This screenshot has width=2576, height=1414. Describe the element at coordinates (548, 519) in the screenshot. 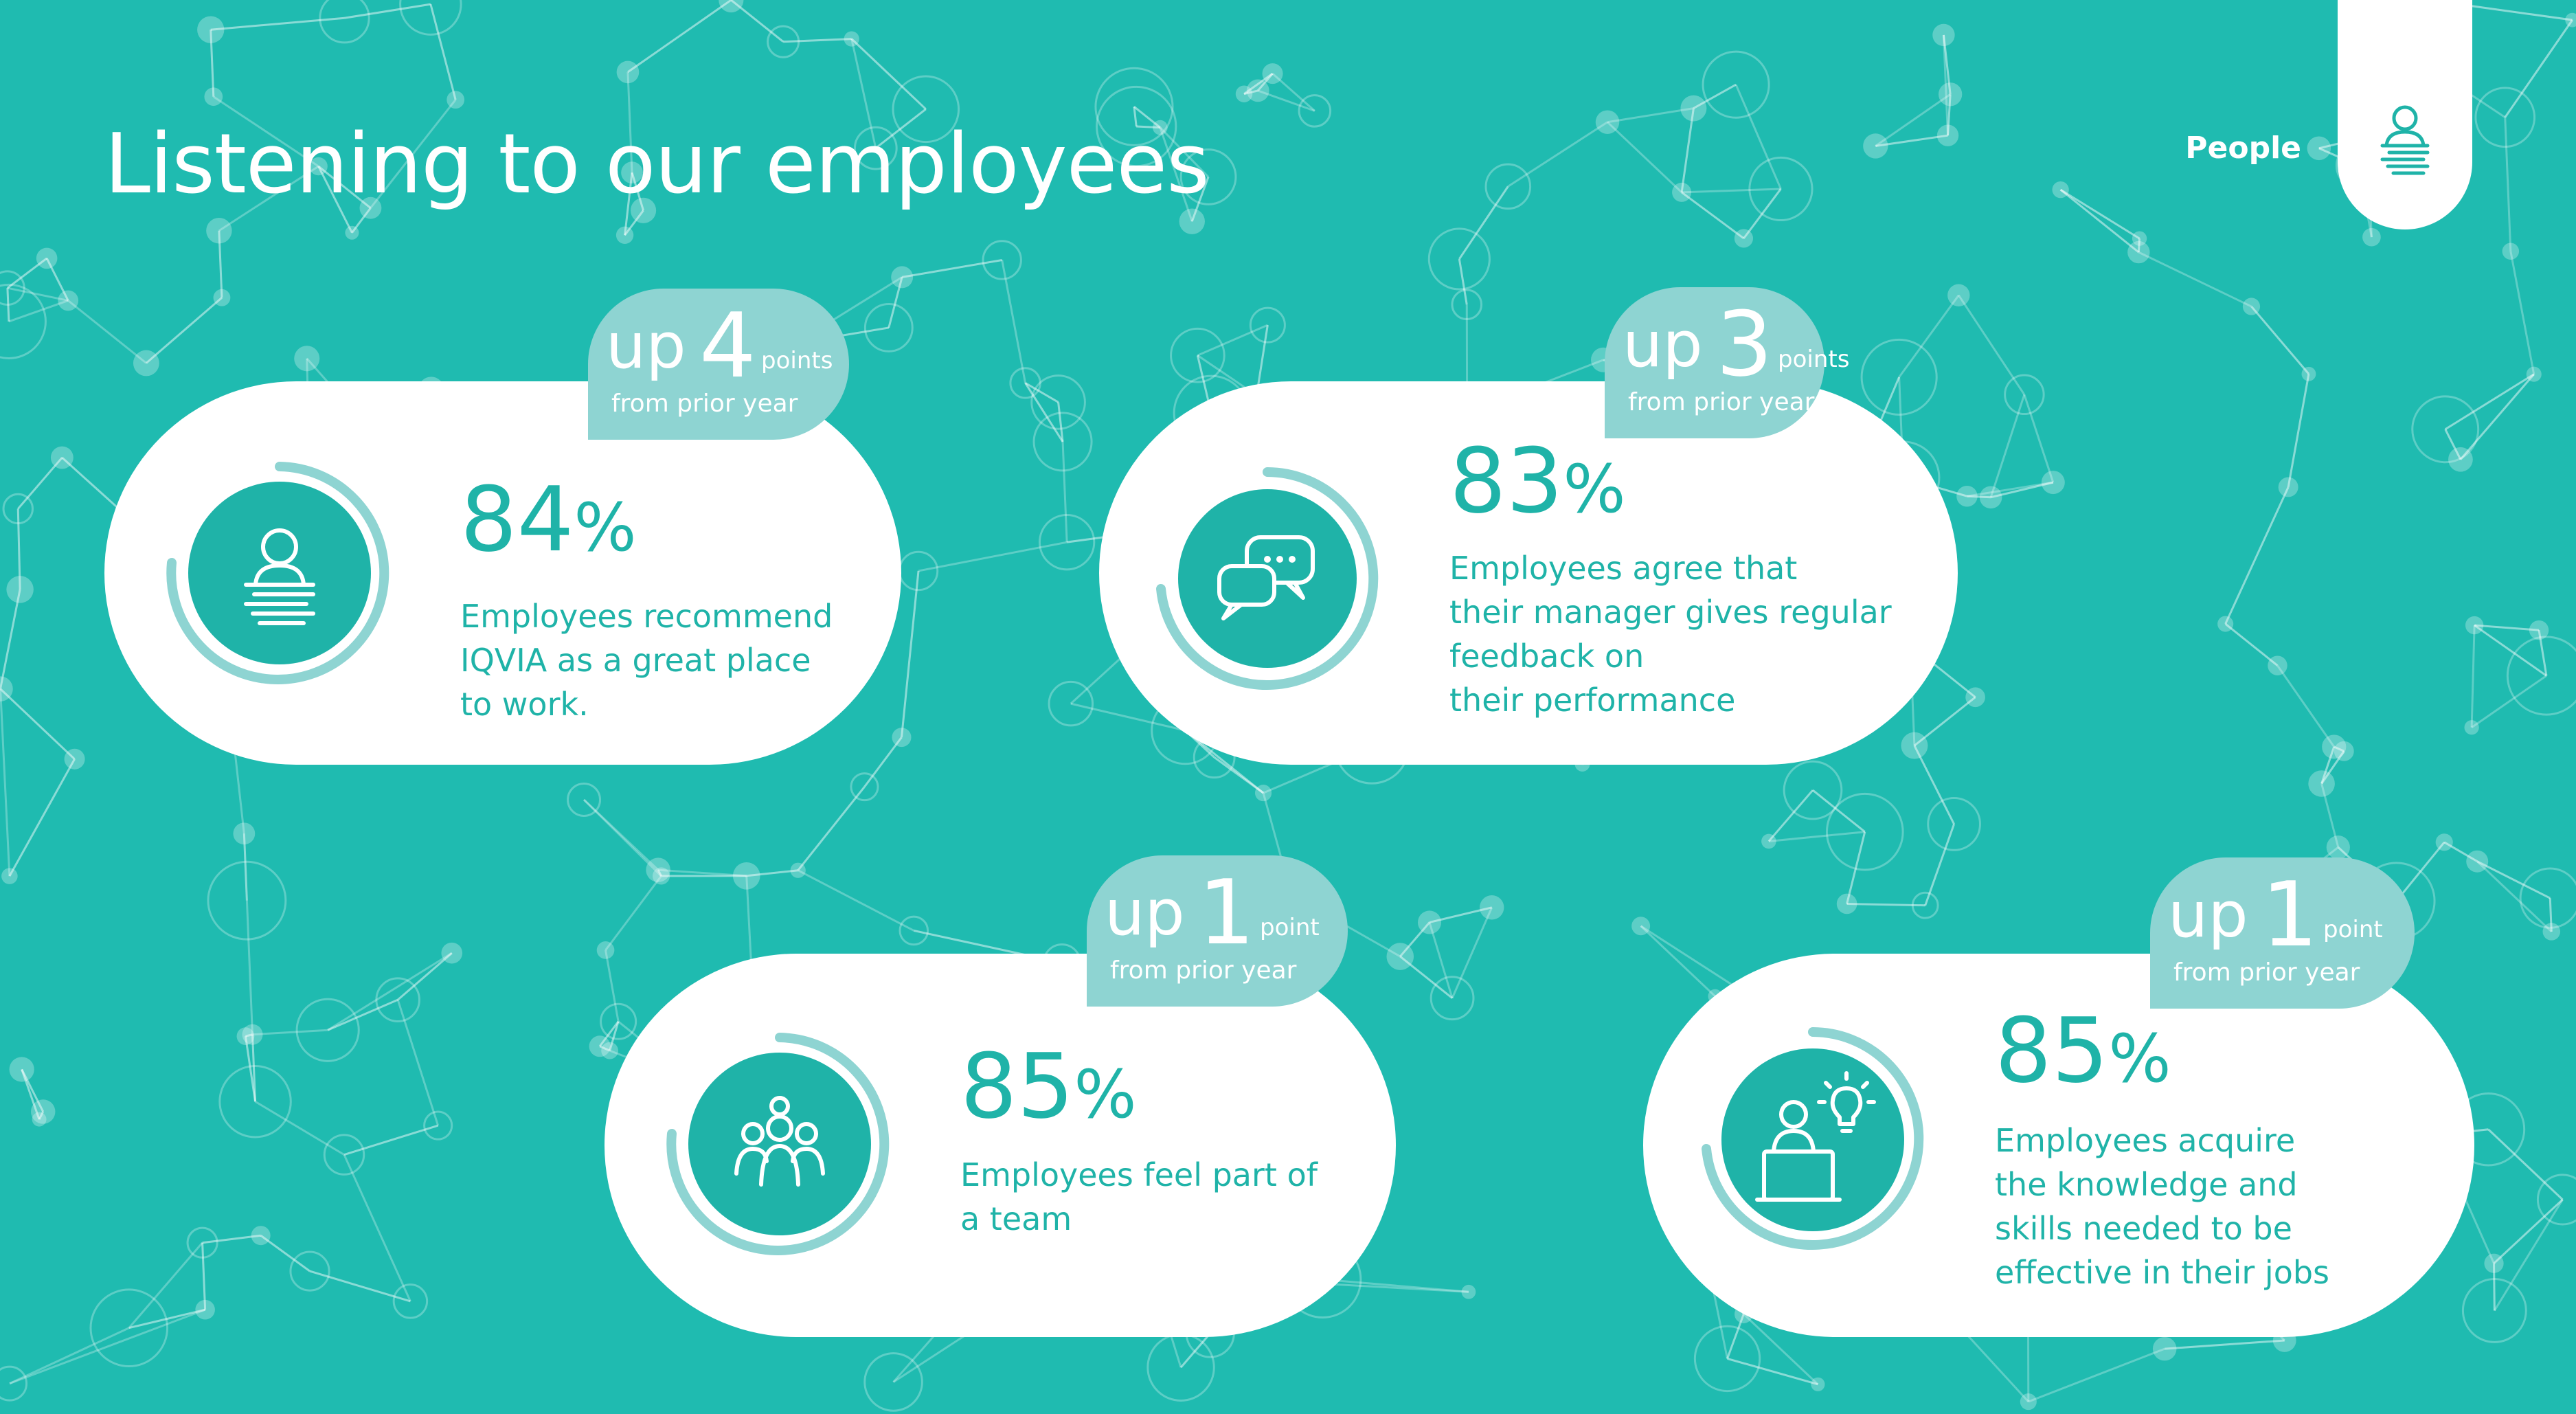

I see `percent-value: 84%` at that location.